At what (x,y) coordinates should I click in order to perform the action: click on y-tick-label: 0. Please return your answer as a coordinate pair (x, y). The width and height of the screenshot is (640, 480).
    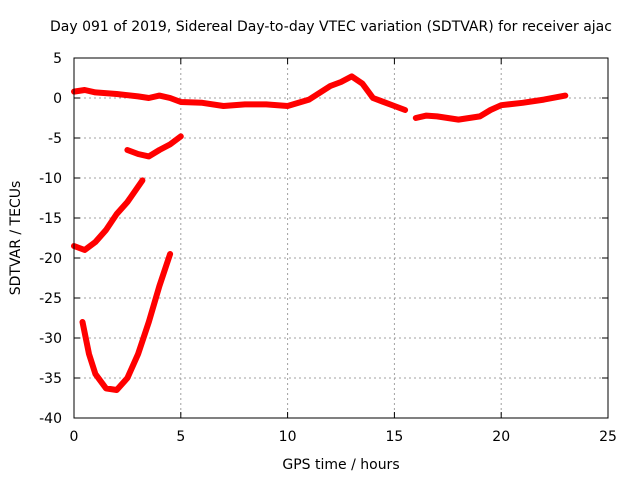
    Looking at the image, I should click on (57, 99).